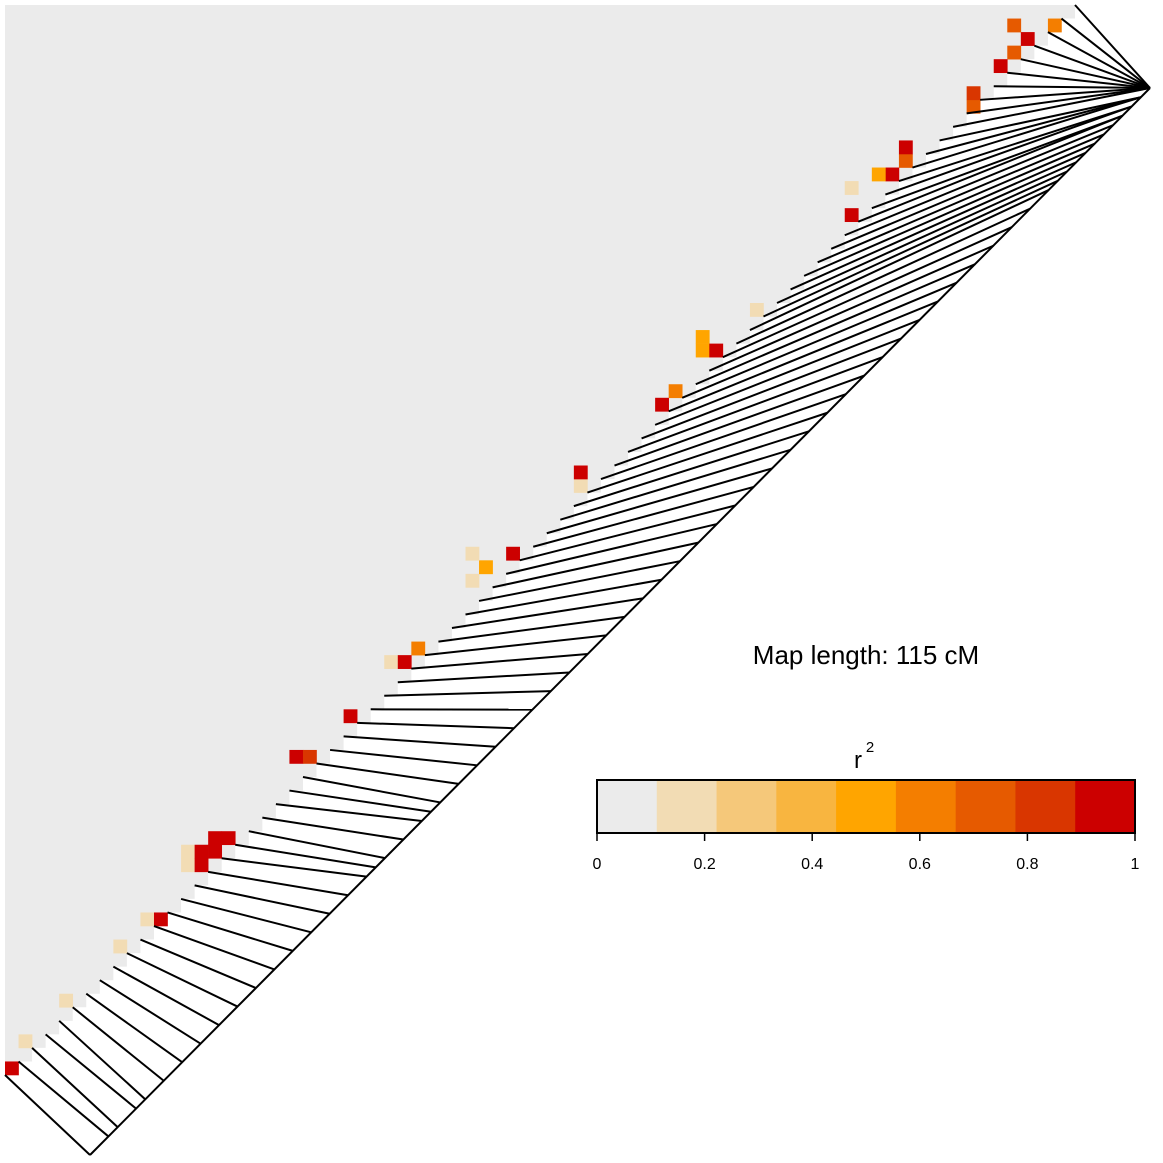  Describe the element at coordinates (920, 864) in the screenshot. I see `legend-tick-label: 0.6` at that location.